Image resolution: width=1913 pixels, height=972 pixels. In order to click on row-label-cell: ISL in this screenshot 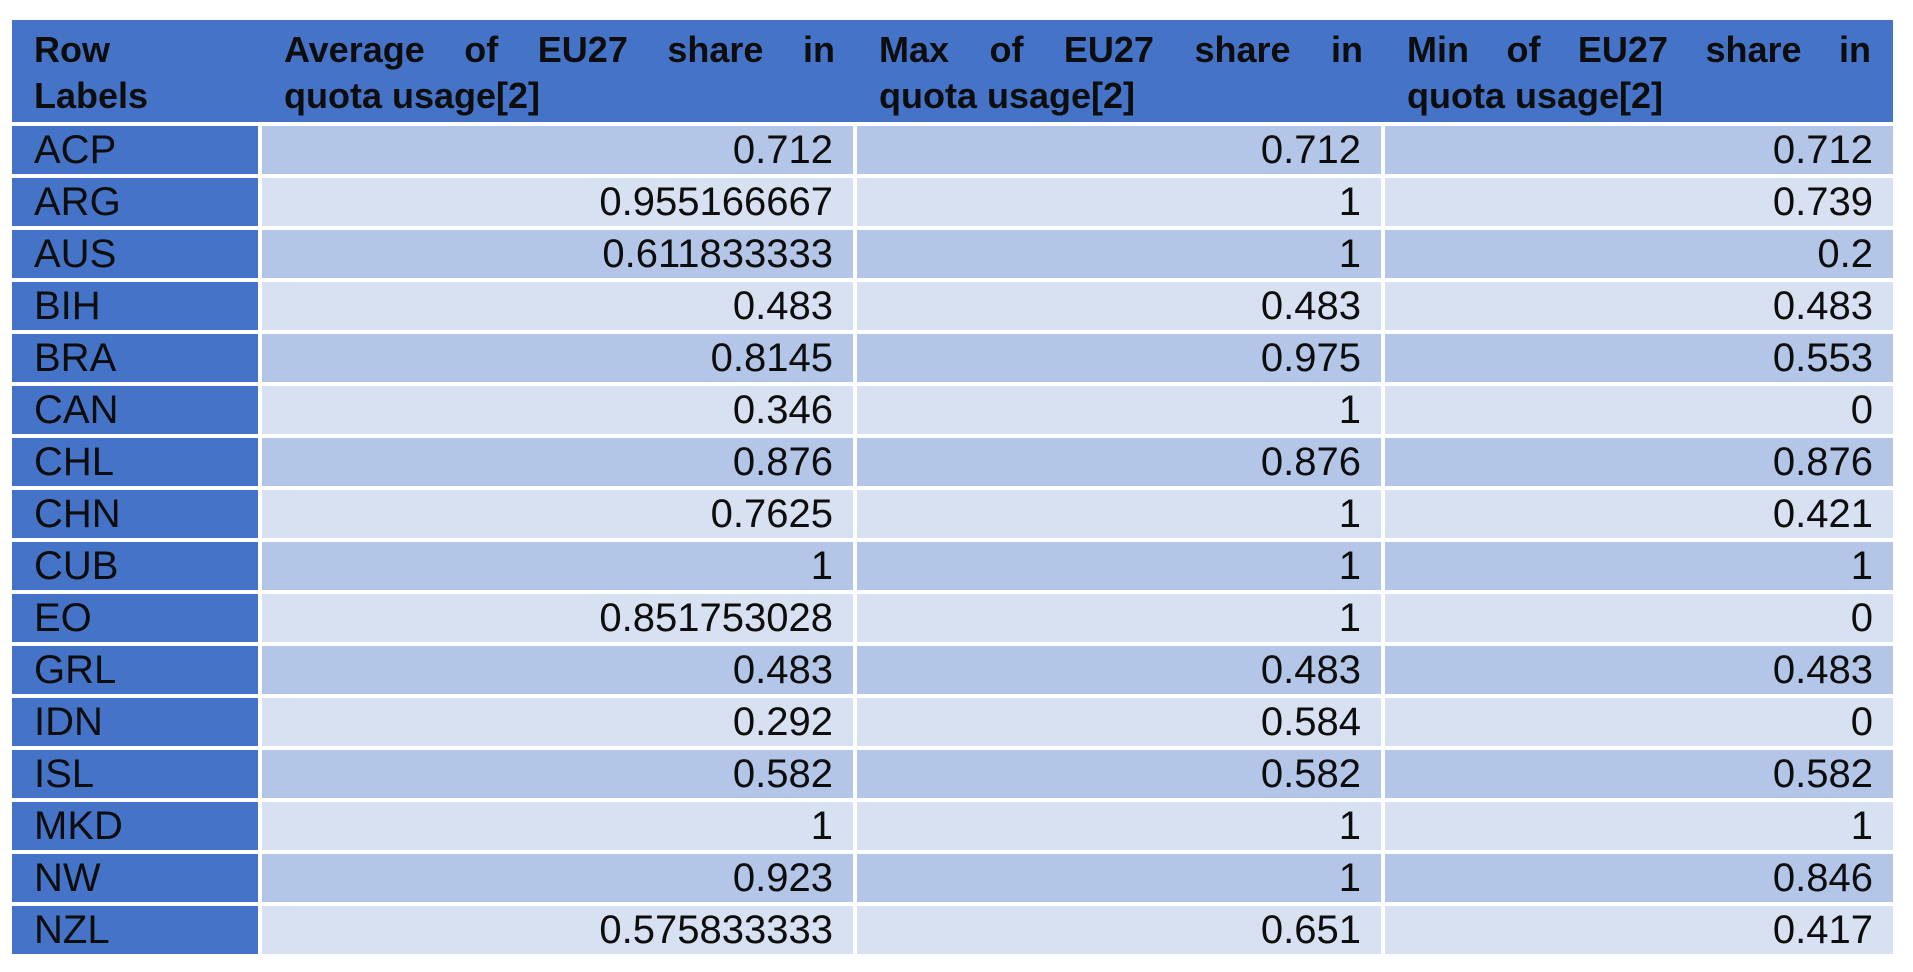, I will do `click(135, 774)`.